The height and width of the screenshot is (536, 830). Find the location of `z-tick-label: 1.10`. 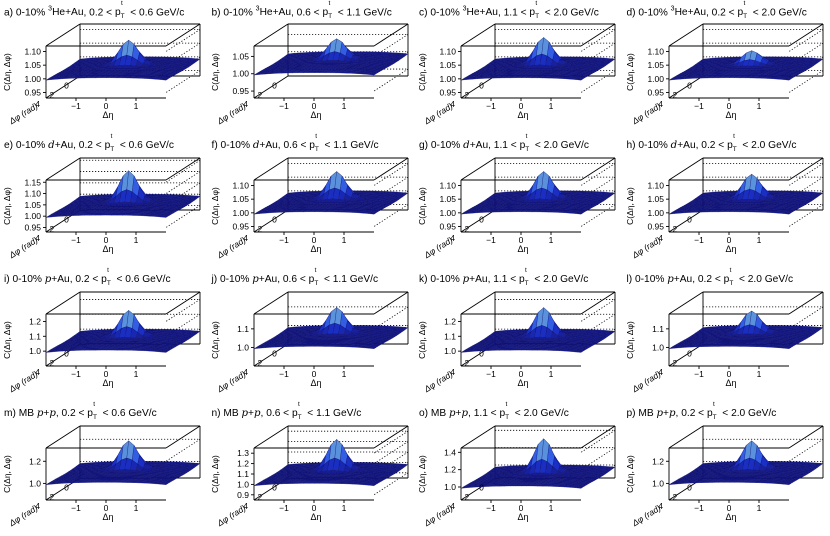

z-tick-label: 1.10 is located at coordinates (32, 194).